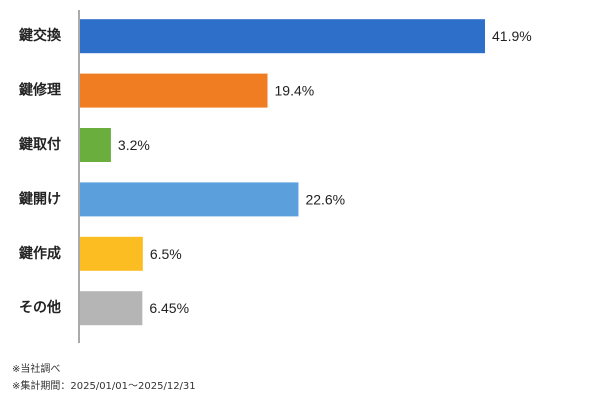 The width and height of the screenshot is (600, 404). What do you see at coordinates (40, 144) in the screenshot?
I see `category-label-3: 鍵取付` at bounding box center [40, 144].